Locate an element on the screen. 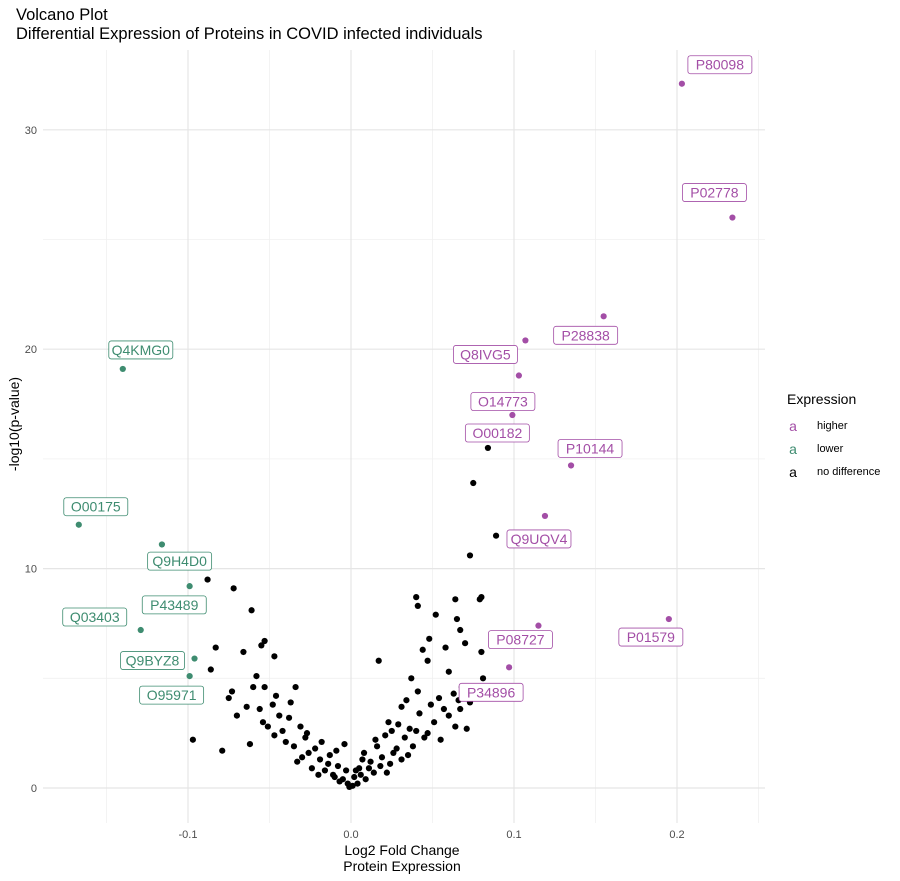  legend-label-higher: higher is located at coordinates (832, 426).